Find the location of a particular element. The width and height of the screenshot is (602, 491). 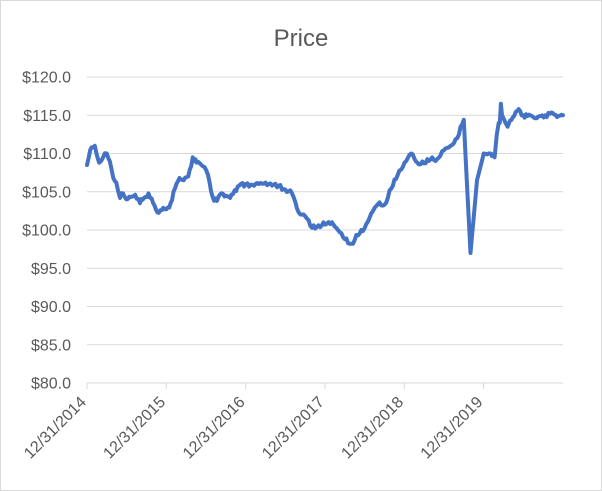

y-tick-label: $100.0 is located at coordinates (46, 231).